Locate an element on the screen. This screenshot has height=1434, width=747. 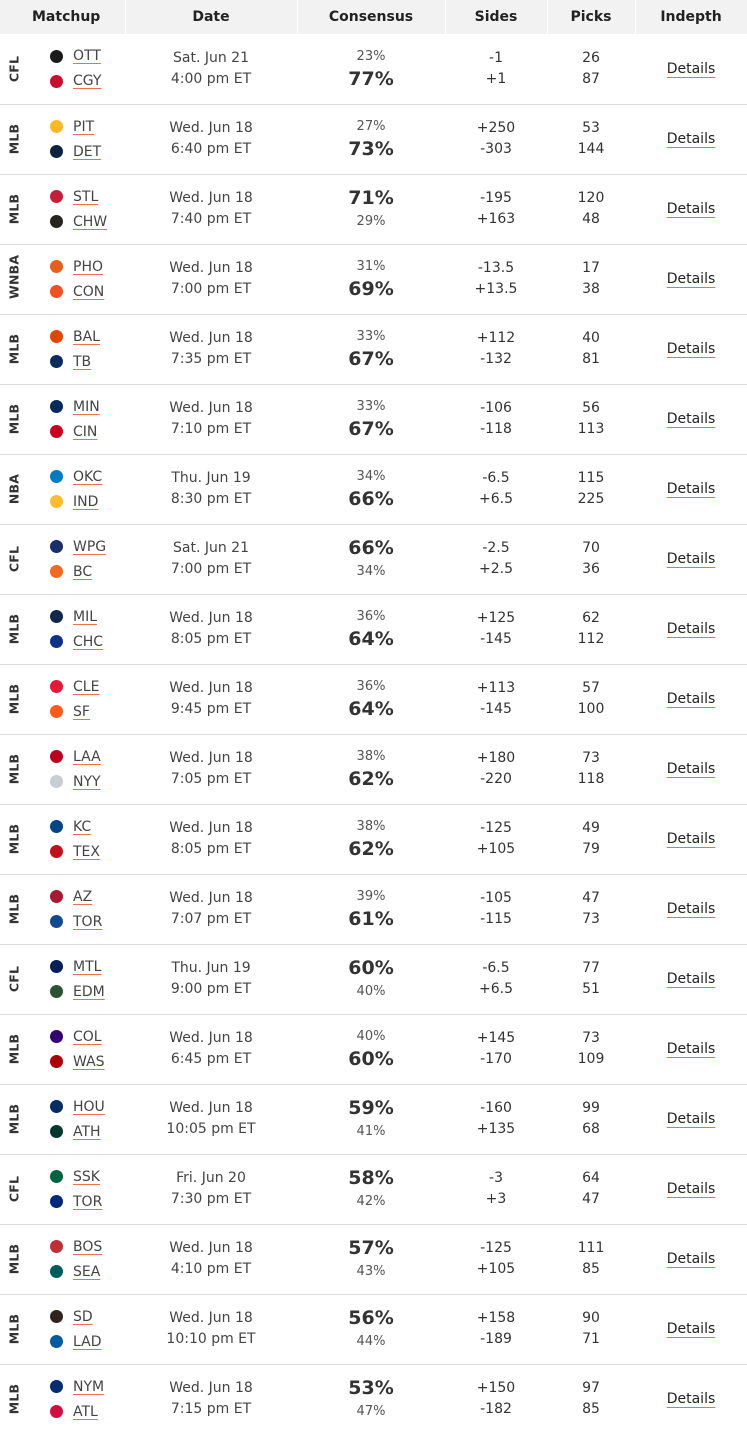
home-team-link: DET is located at coordinates (87, 151).